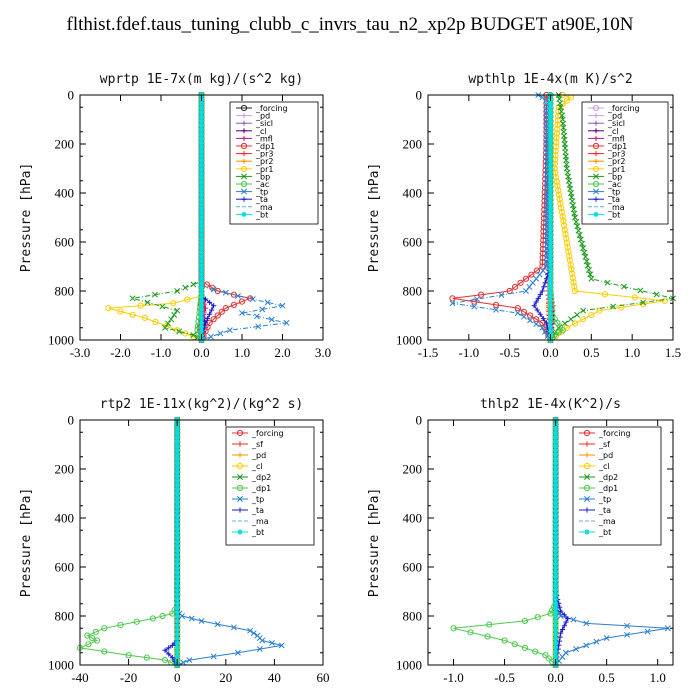 This screenshot has height=700, width=700. Describe the element at coordinates (606, 123) in the screenshot. I see `legend-item: _sicl` at that location.